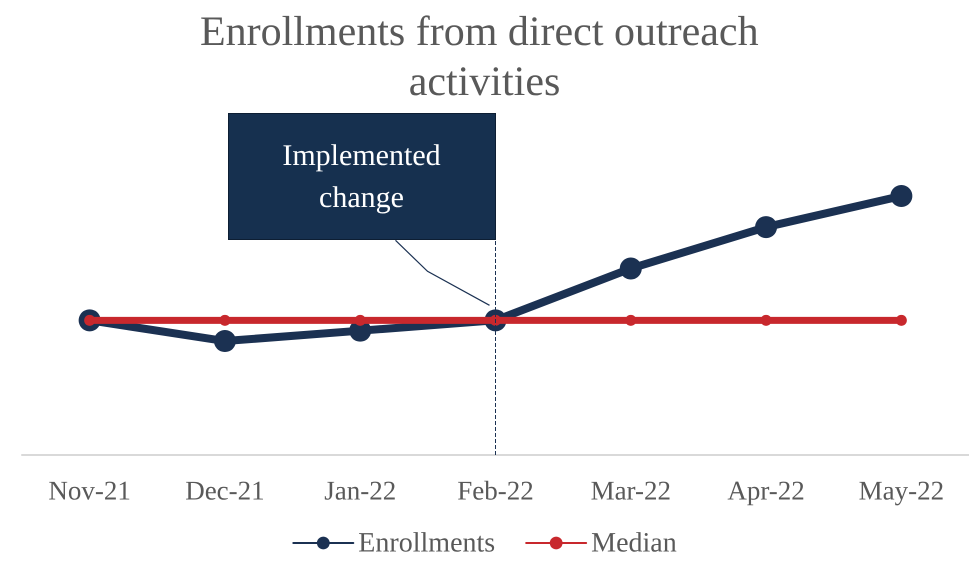  Describe the element at coordinates (634, 543) in the screenshot. I see `legend-label: Median` at that location.